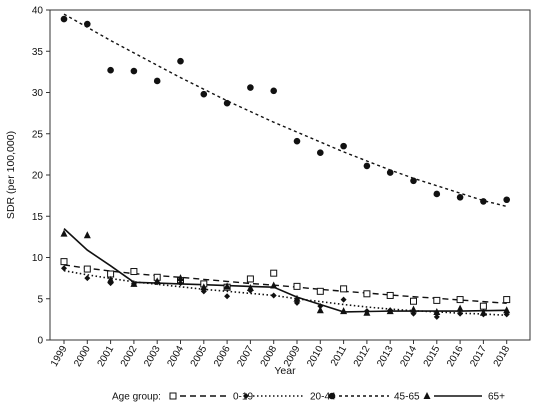 This screenshot has height=408, width=550. I want to click on legend-label-0-19: 0-19, so click(243, 397).